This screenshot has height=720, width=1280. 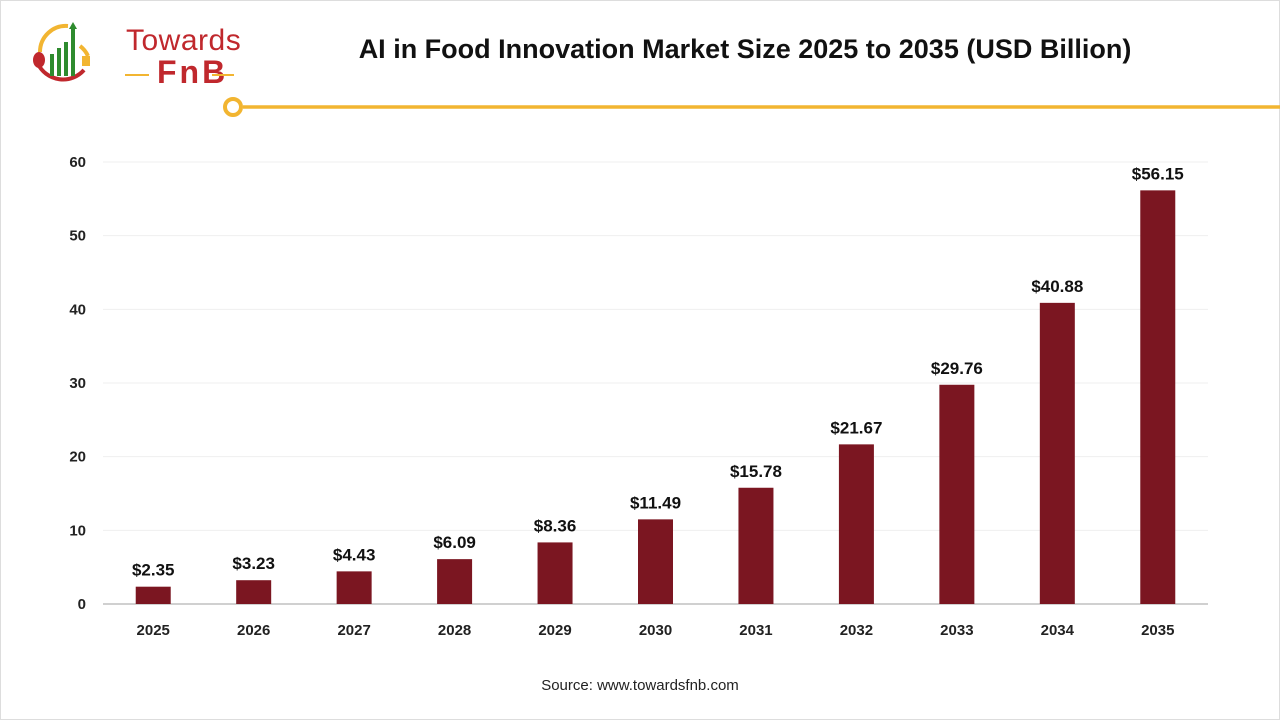 What do you see at coordinates (354, 554) in the screenshot?
I see `data-label: $4.43` at bounding box center [354, 554].